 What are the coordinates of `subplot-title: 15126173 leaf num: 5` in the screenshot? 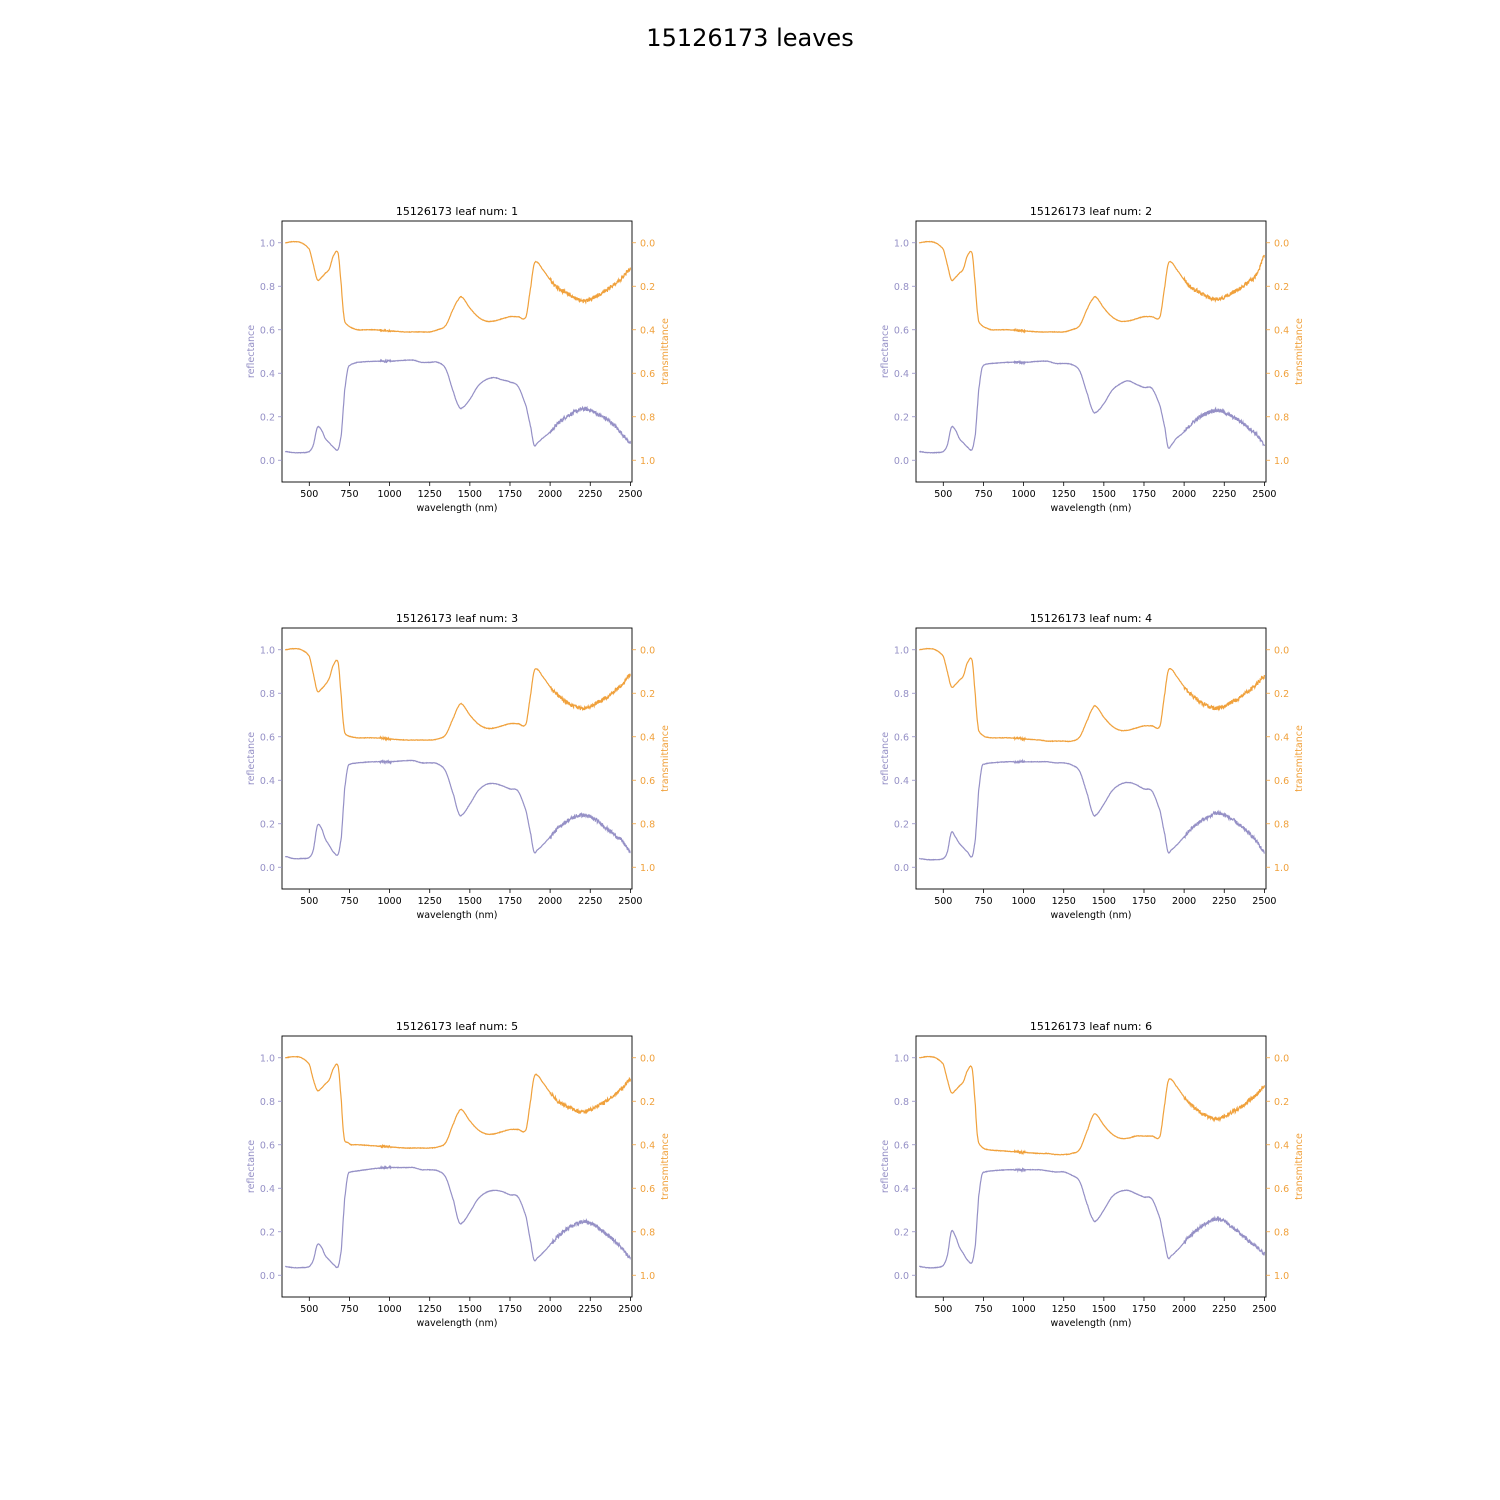 It's located at (457, 1026).